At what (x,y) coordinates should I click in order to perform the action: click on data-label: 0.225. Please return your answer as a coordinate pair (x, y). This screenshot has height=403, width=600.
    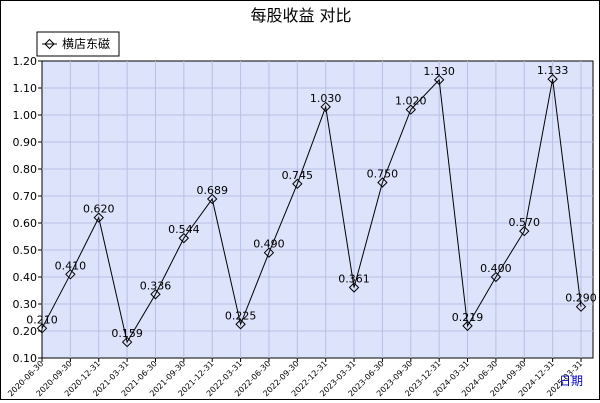
    Looking at the image, I should click on (241, 315).